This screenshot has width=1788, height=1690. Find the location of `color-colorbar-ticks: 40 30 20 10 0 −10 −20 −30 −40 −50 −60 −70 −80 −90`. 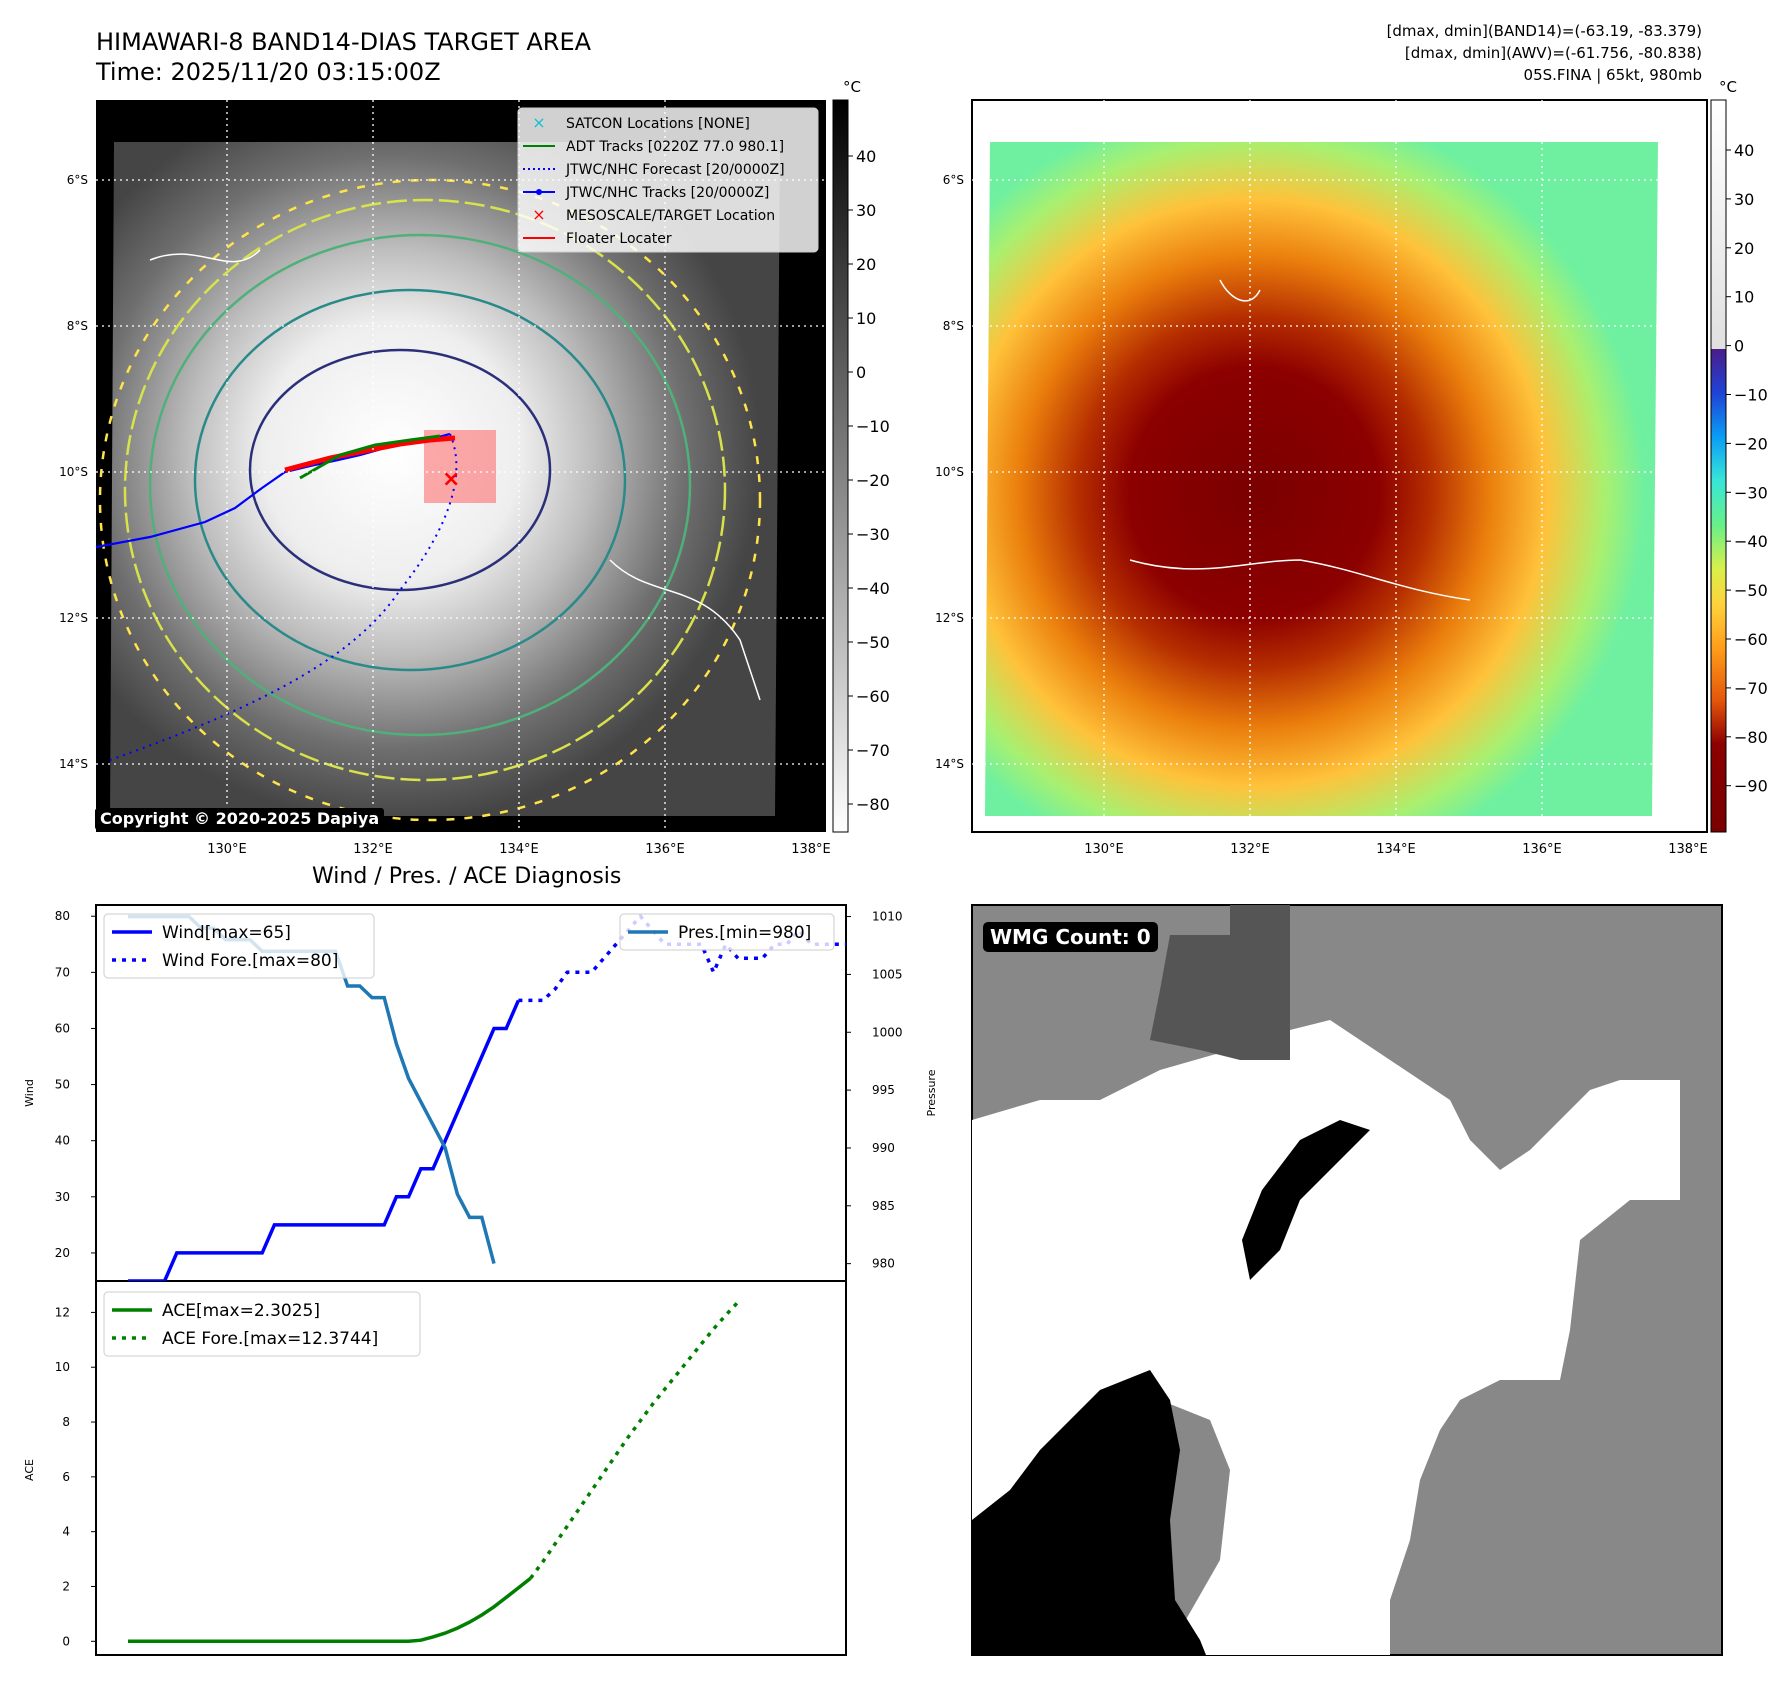

color-colorbar-ticks: 40 30 20 10 0 −10 −20 −30 −40 −50 −60 −70 −80 −90 is located at coordinates (1747, 468).